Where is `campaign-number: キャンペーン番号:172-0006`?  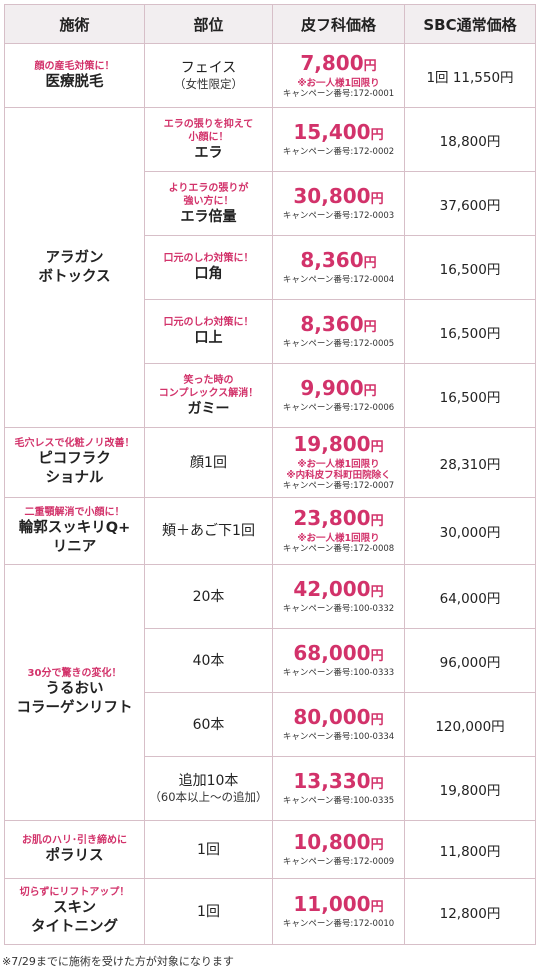 campaign-number: キャンペーン番号:172-0006 is located at coordinates (338, 408).